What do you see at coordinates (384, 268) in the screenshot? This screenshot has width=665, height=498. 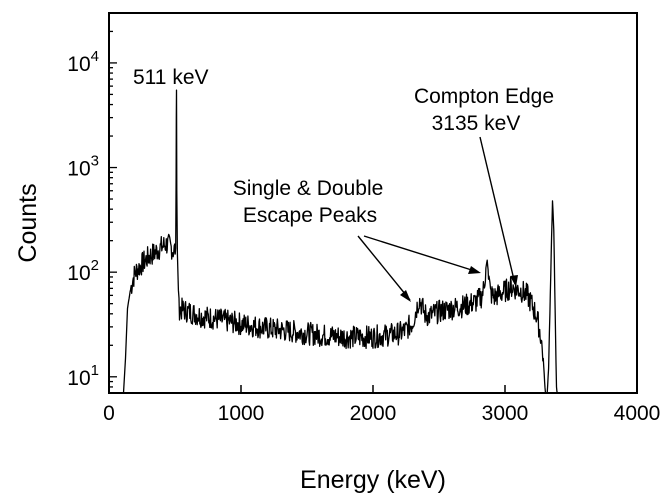 I see `arrow-single-escape` at bounding box center [384, 268].